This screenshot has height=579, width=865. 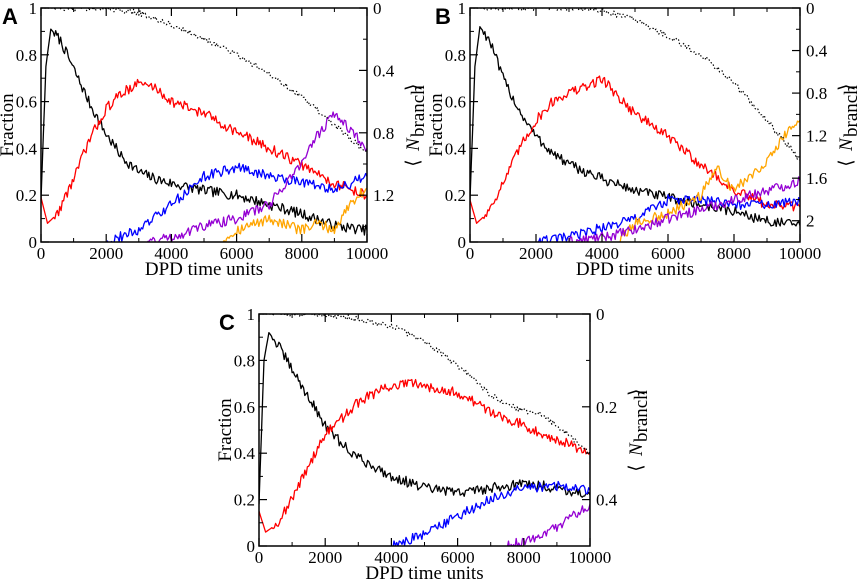 I want to click on y2-tick-label: 1.6, so click(x=816, y=178).